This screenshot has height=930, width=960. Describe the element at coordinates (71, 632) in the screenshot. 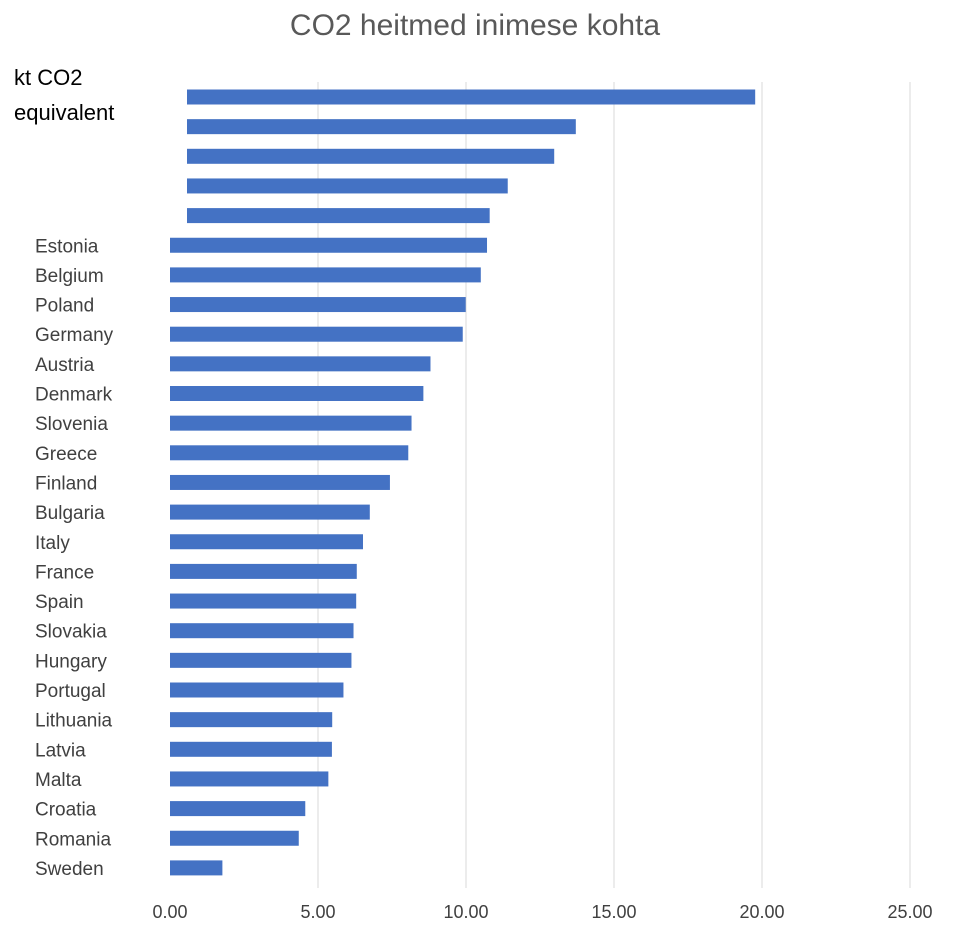

I see `category-label: Slovakia` at that location.